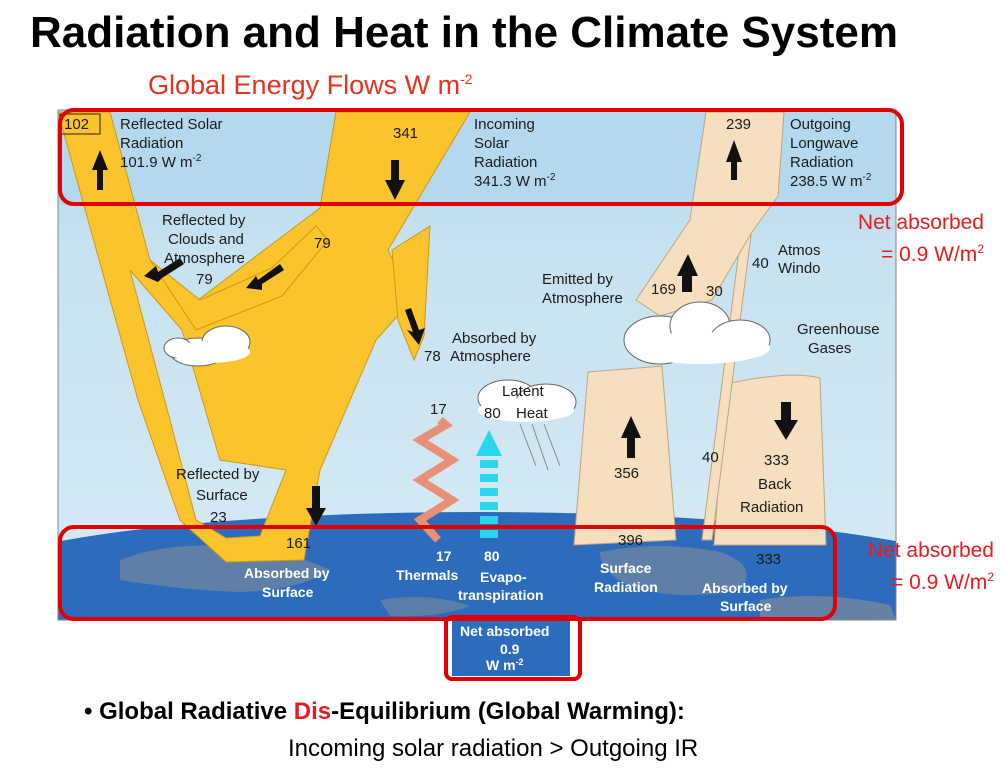  Describe the element at coordinates (776, 460) in the screenshot. I see `back-radiation-value: 333` at that location.